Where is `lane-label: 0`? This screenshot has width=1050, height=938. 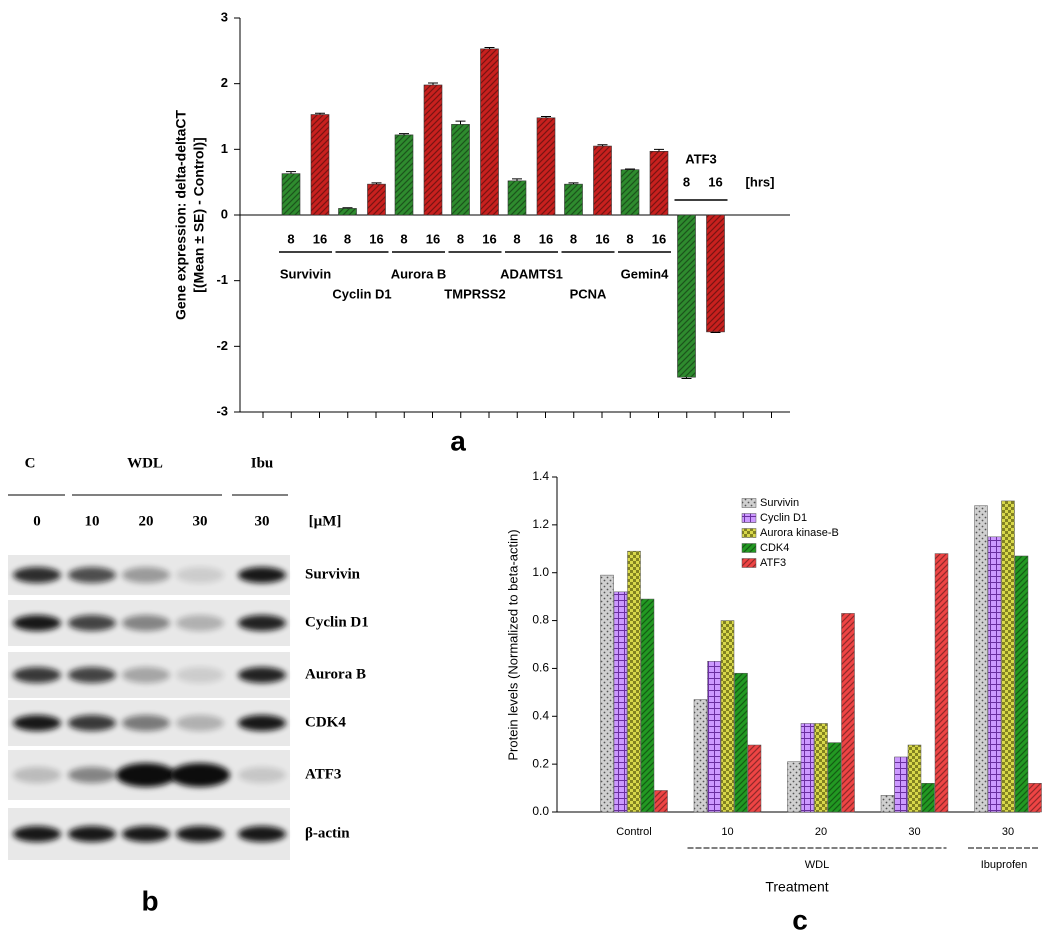 lane-label: 0 is located at coordinates (37, 521).